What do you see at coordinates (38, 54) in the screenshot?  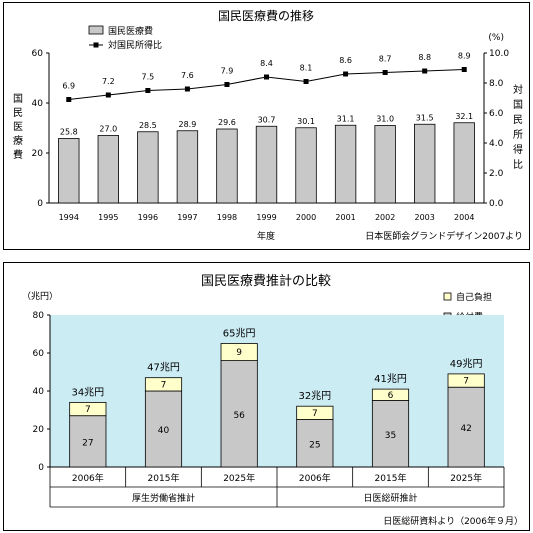 I see `left-tick-label: 60` at bounding box center [38, 54].